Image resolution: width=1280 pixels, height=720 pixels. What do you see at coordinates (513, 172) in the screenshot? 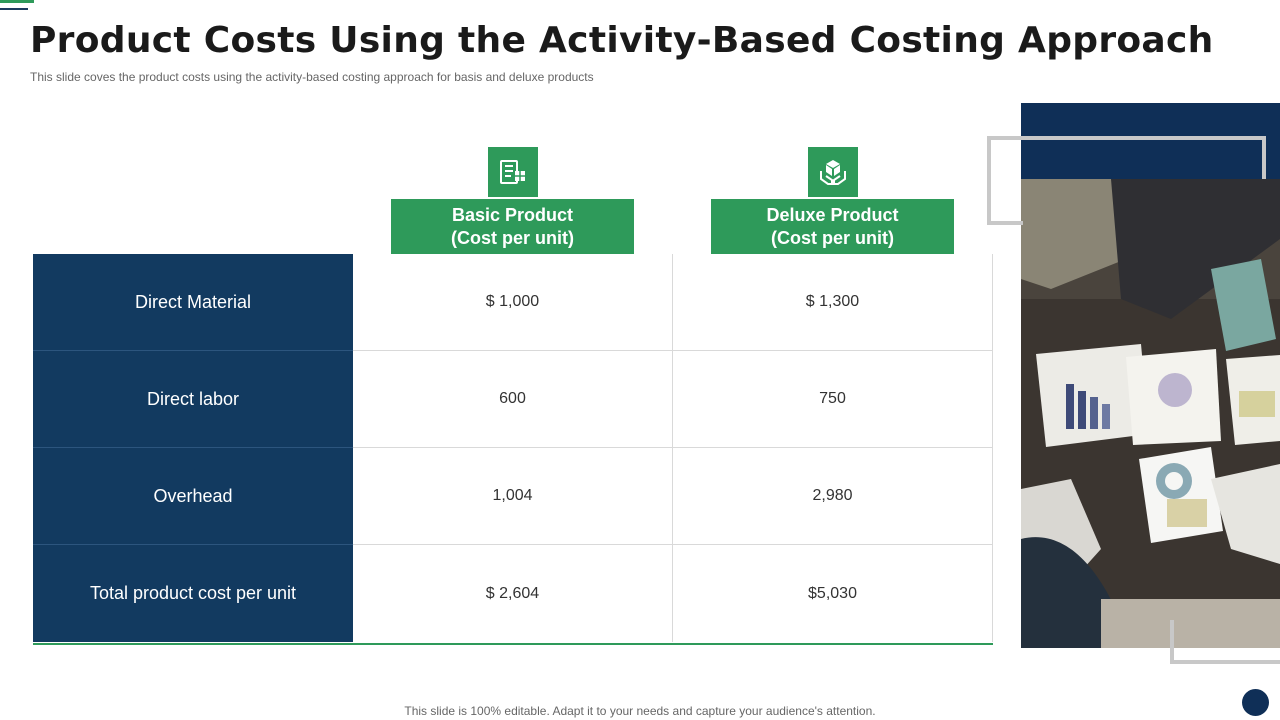
I see `checklist-box-icon` at bounding box center [513, 172].